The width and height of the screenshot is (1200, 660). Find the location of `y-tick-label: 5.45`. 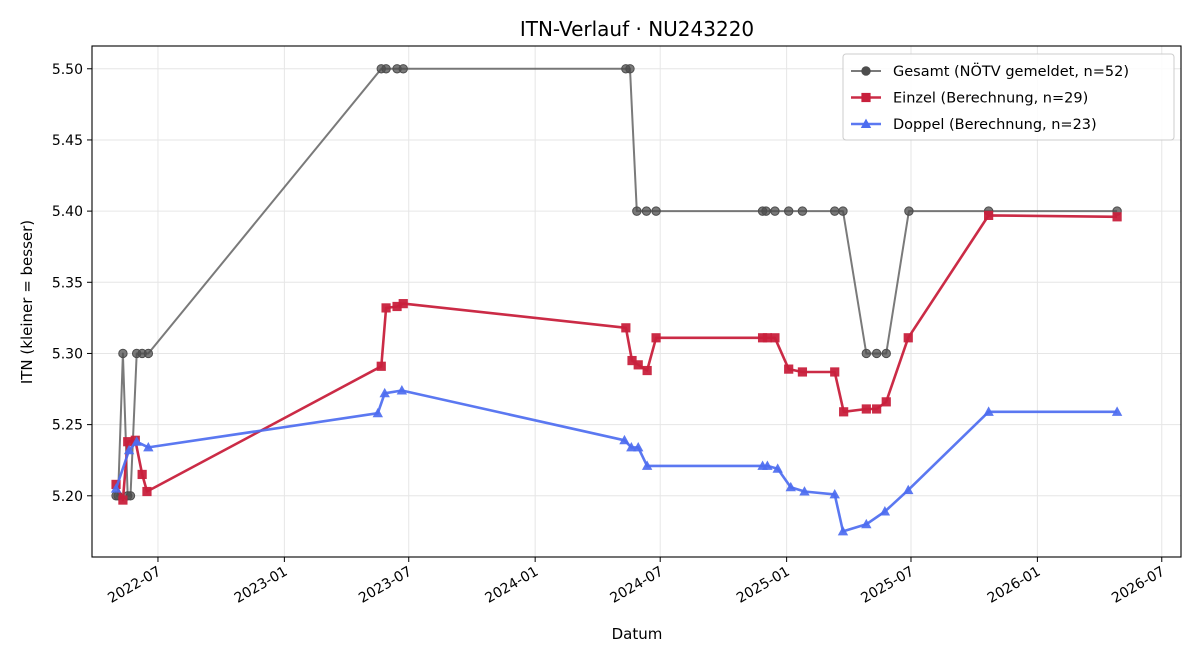

y-tick-label: 5.45 is located at coordinates (67, 141).